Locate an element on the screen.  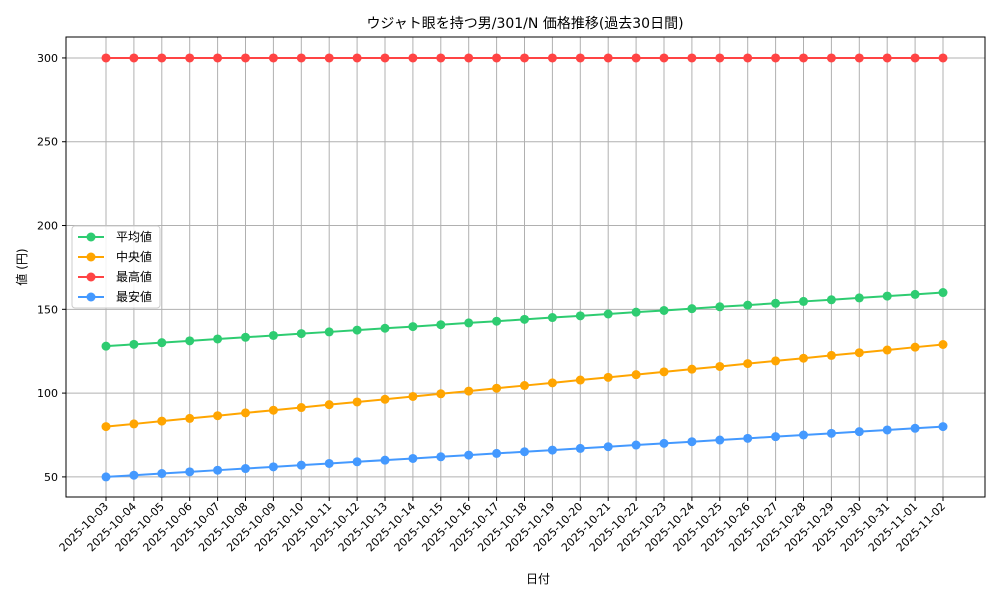
y-tick-label: 200 is located at coordinates (47, 226).